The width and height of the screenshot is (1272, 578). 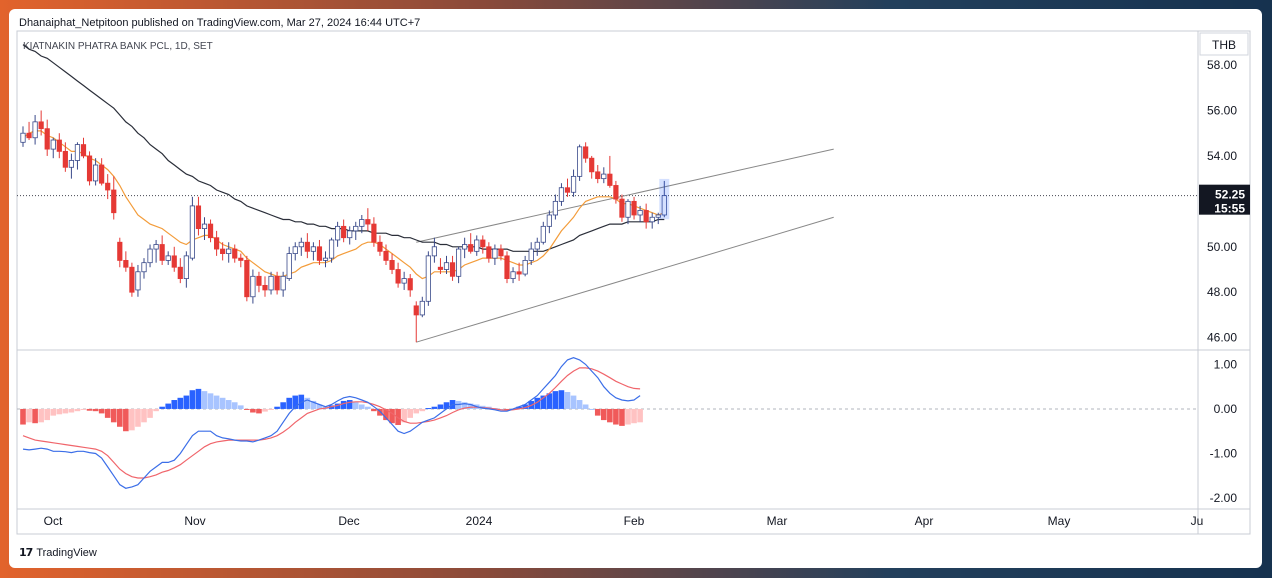 I want to click on price-tick-label: 50.00, so click(x=1222, y=247).